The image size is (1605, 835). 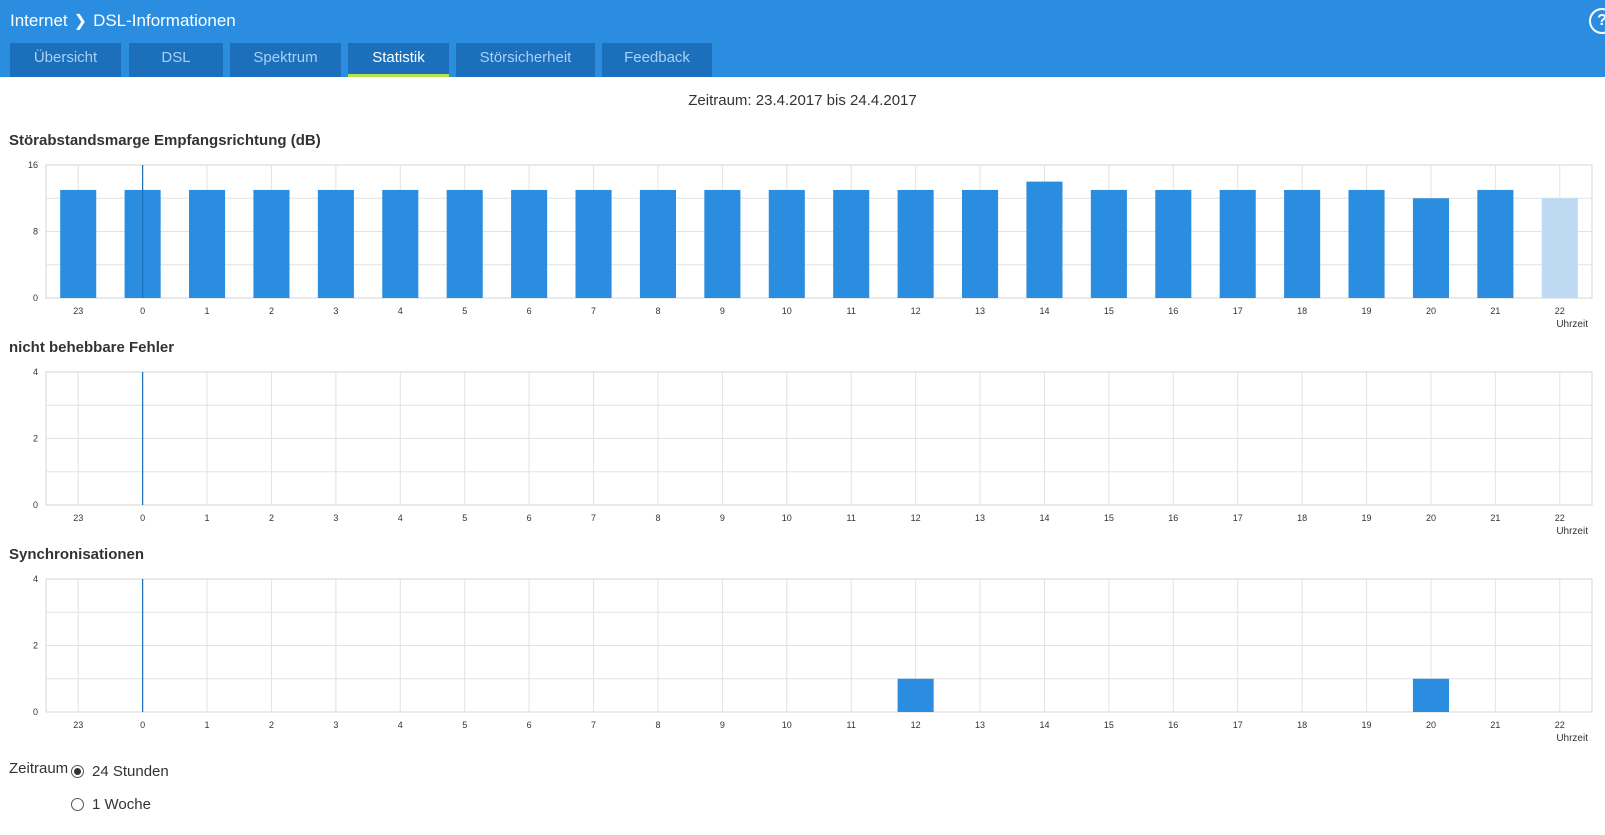 What do you see at coordinates (77, 804) in the screenshot?
I see `radio-button-1w` at bounding box center [77, 804].